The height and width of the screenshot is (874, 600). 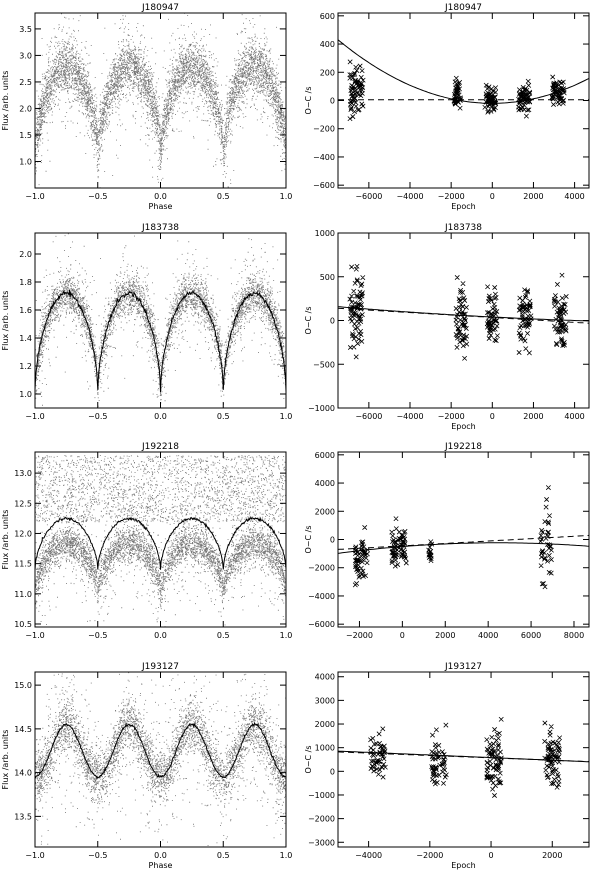 What do you see at coordinates (325, 724) in the screenshot?
I see `y-tick-label: 2000` at bounding box center [325, 724].